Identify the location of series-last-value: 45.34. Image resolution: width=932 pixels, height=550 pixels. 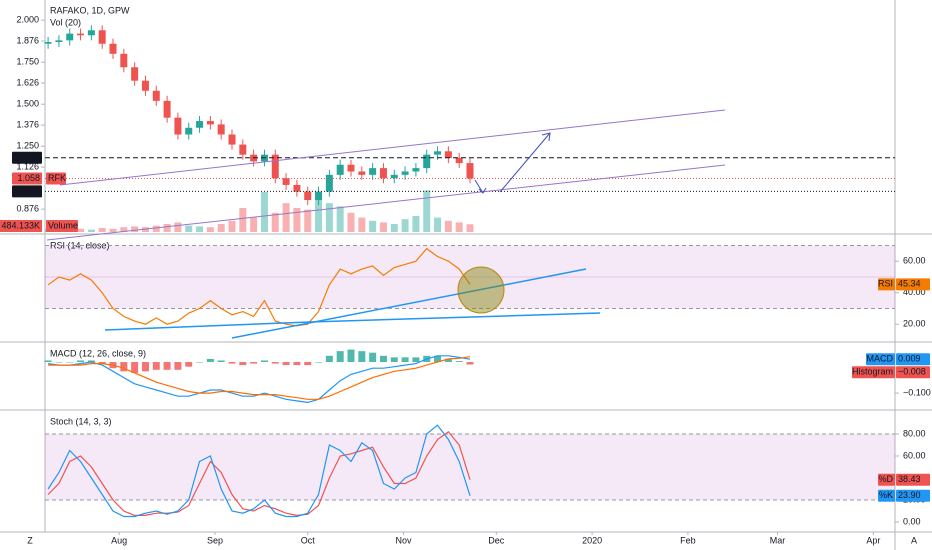
(909, 284).